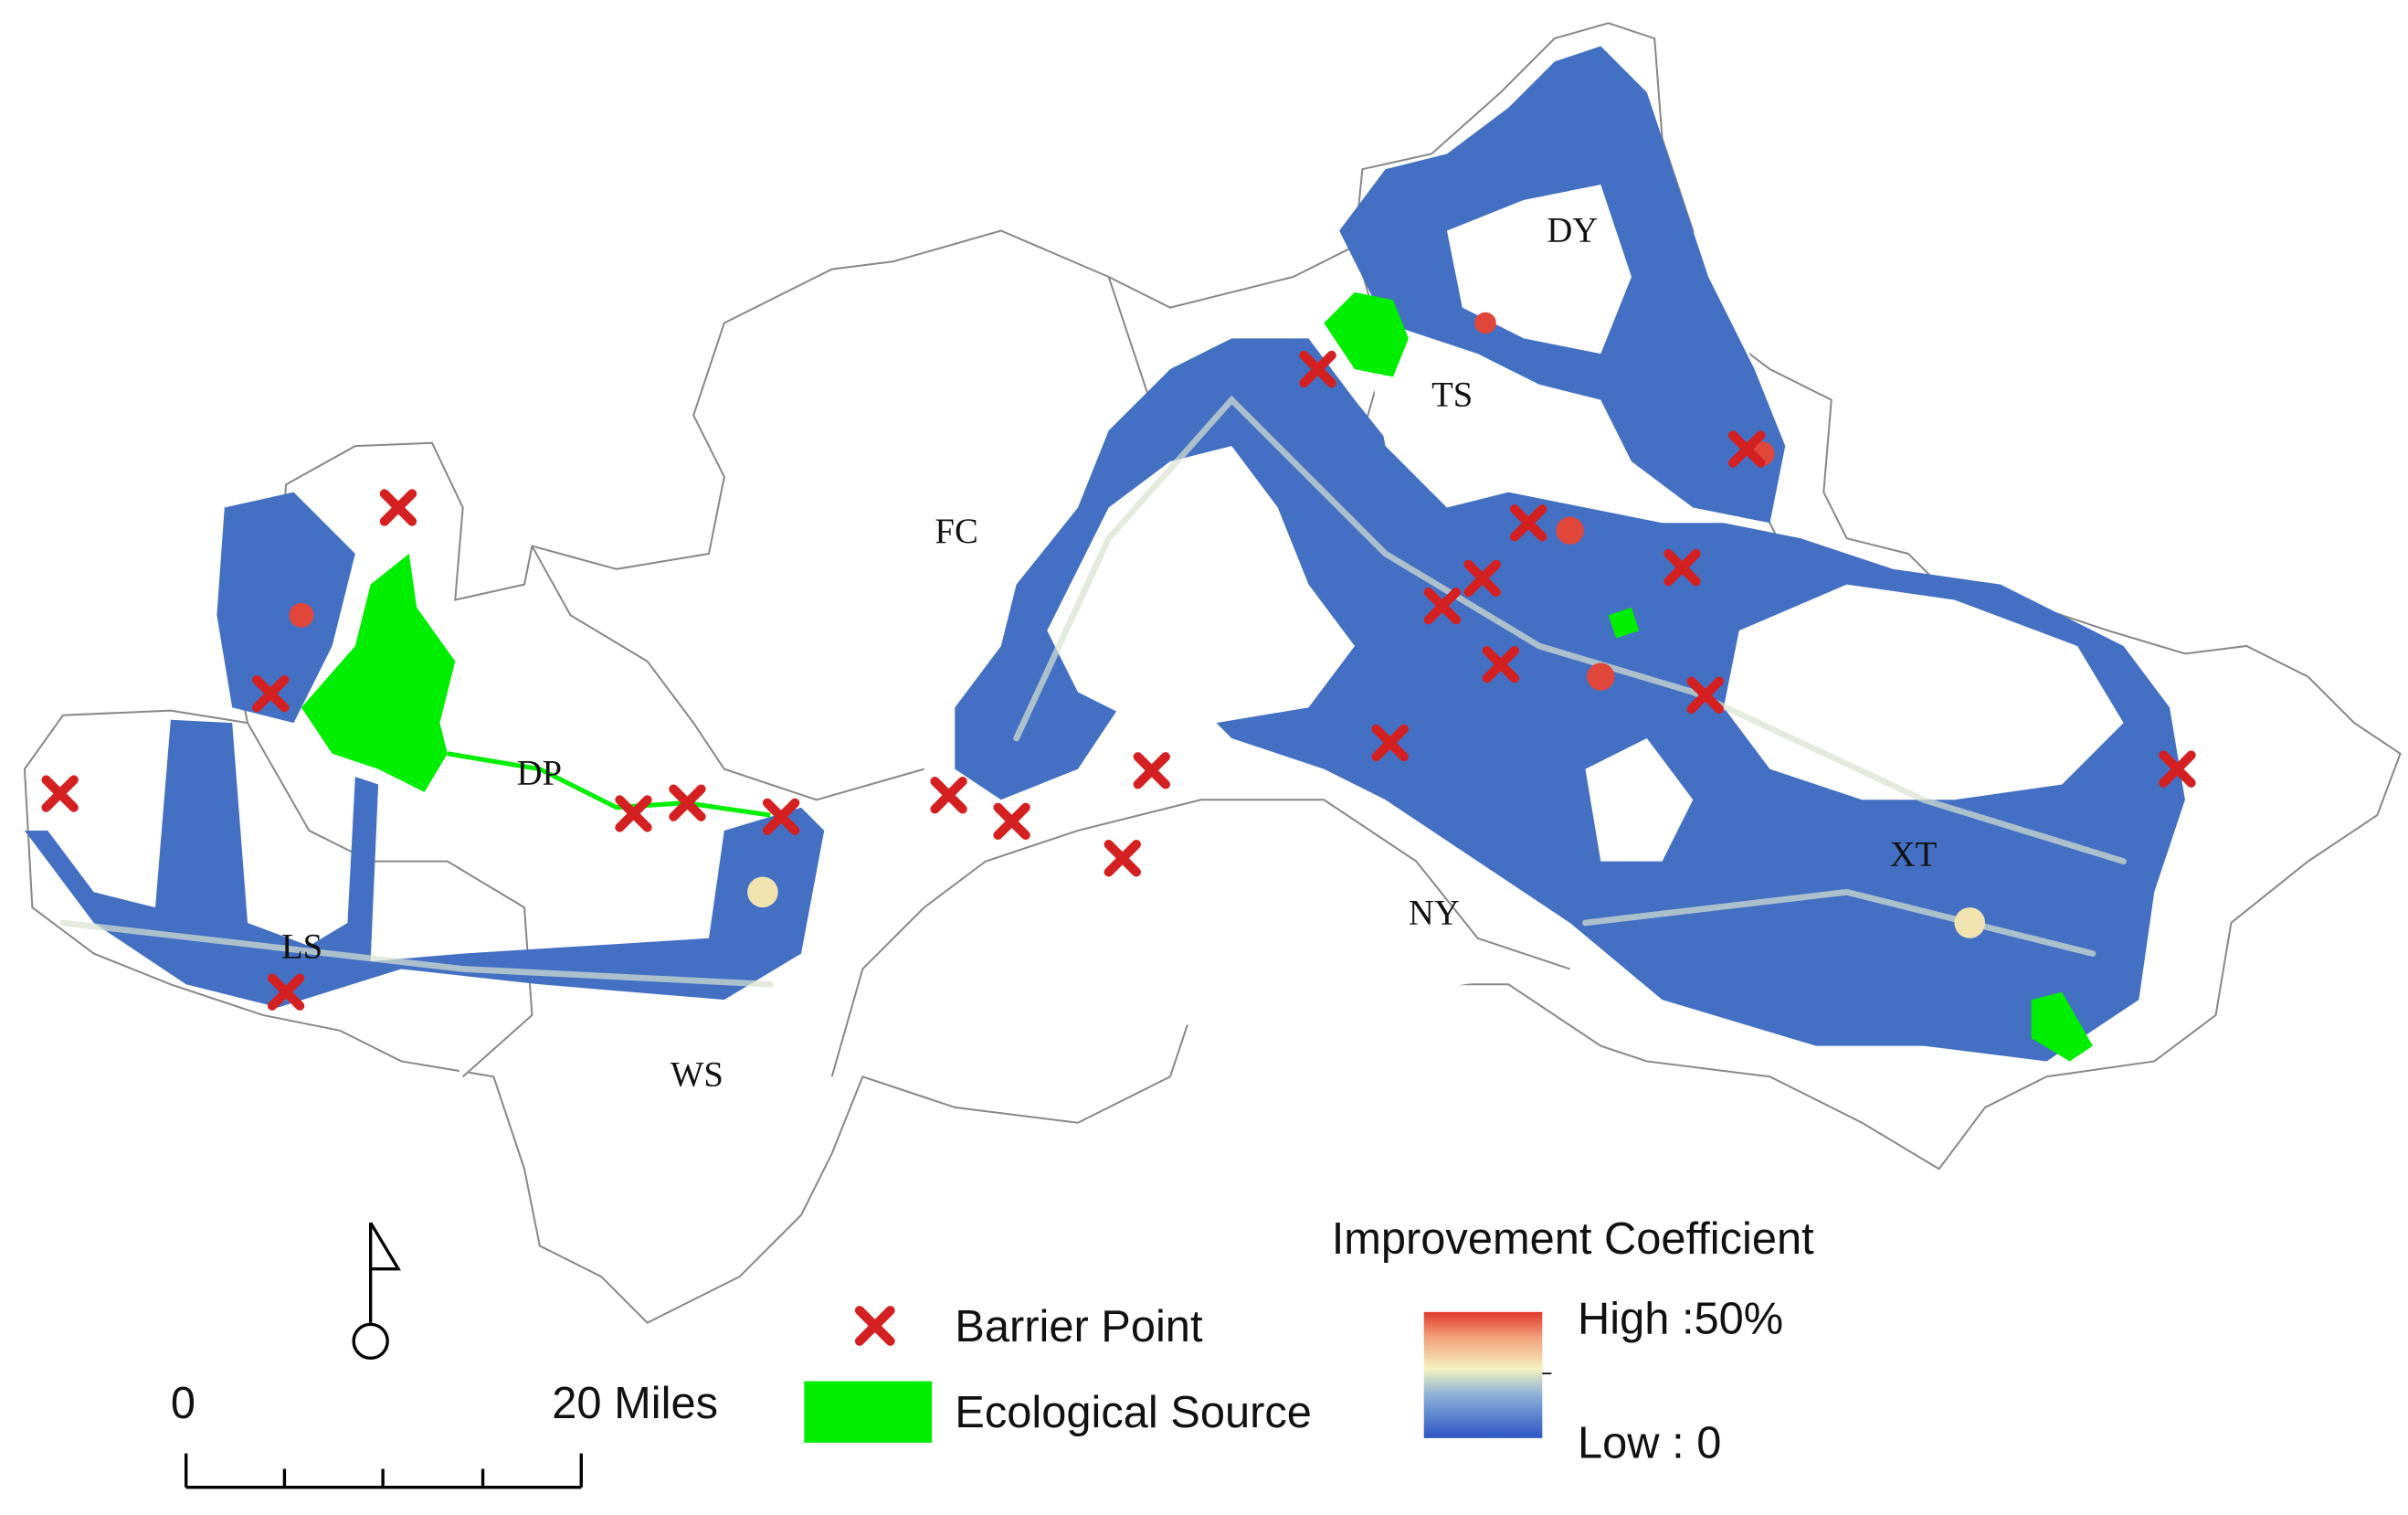 The image size is (2408, 1515). I want to click on legend-barrier-symbol, so click(874, 1326).